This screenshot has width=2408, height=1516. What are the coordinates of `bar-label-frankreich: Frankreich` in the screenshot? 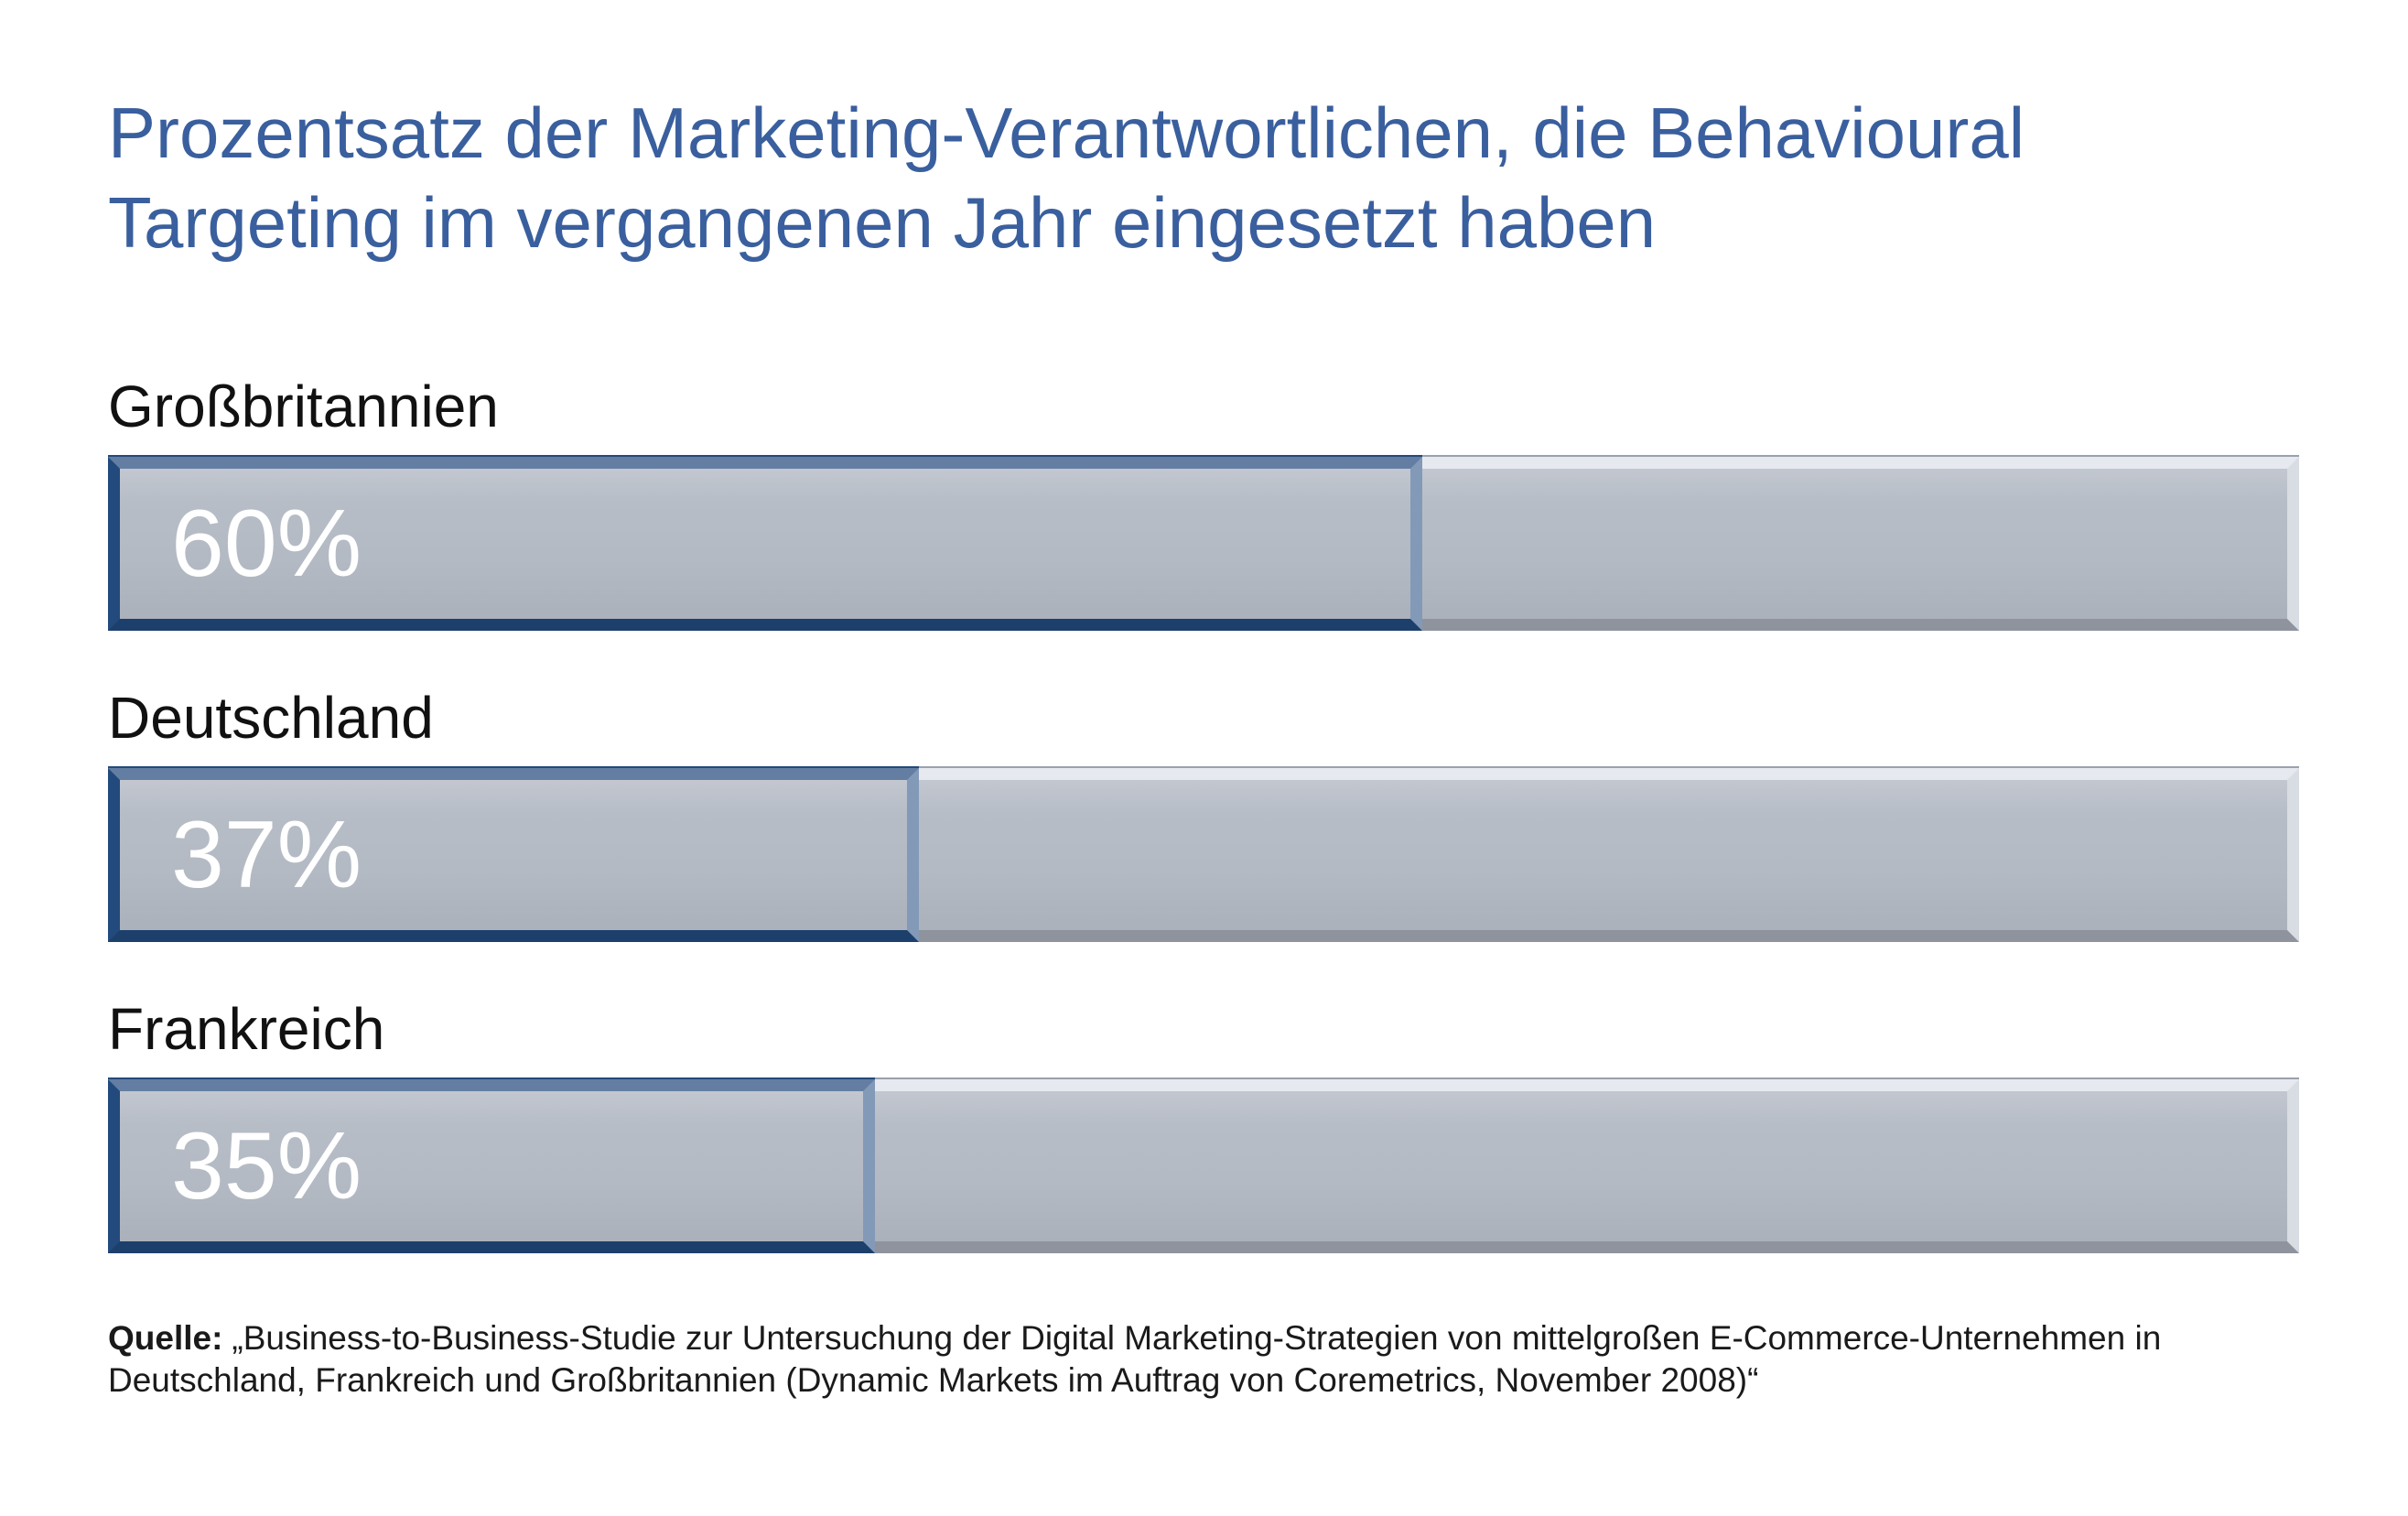 It's located at (247, 1029).